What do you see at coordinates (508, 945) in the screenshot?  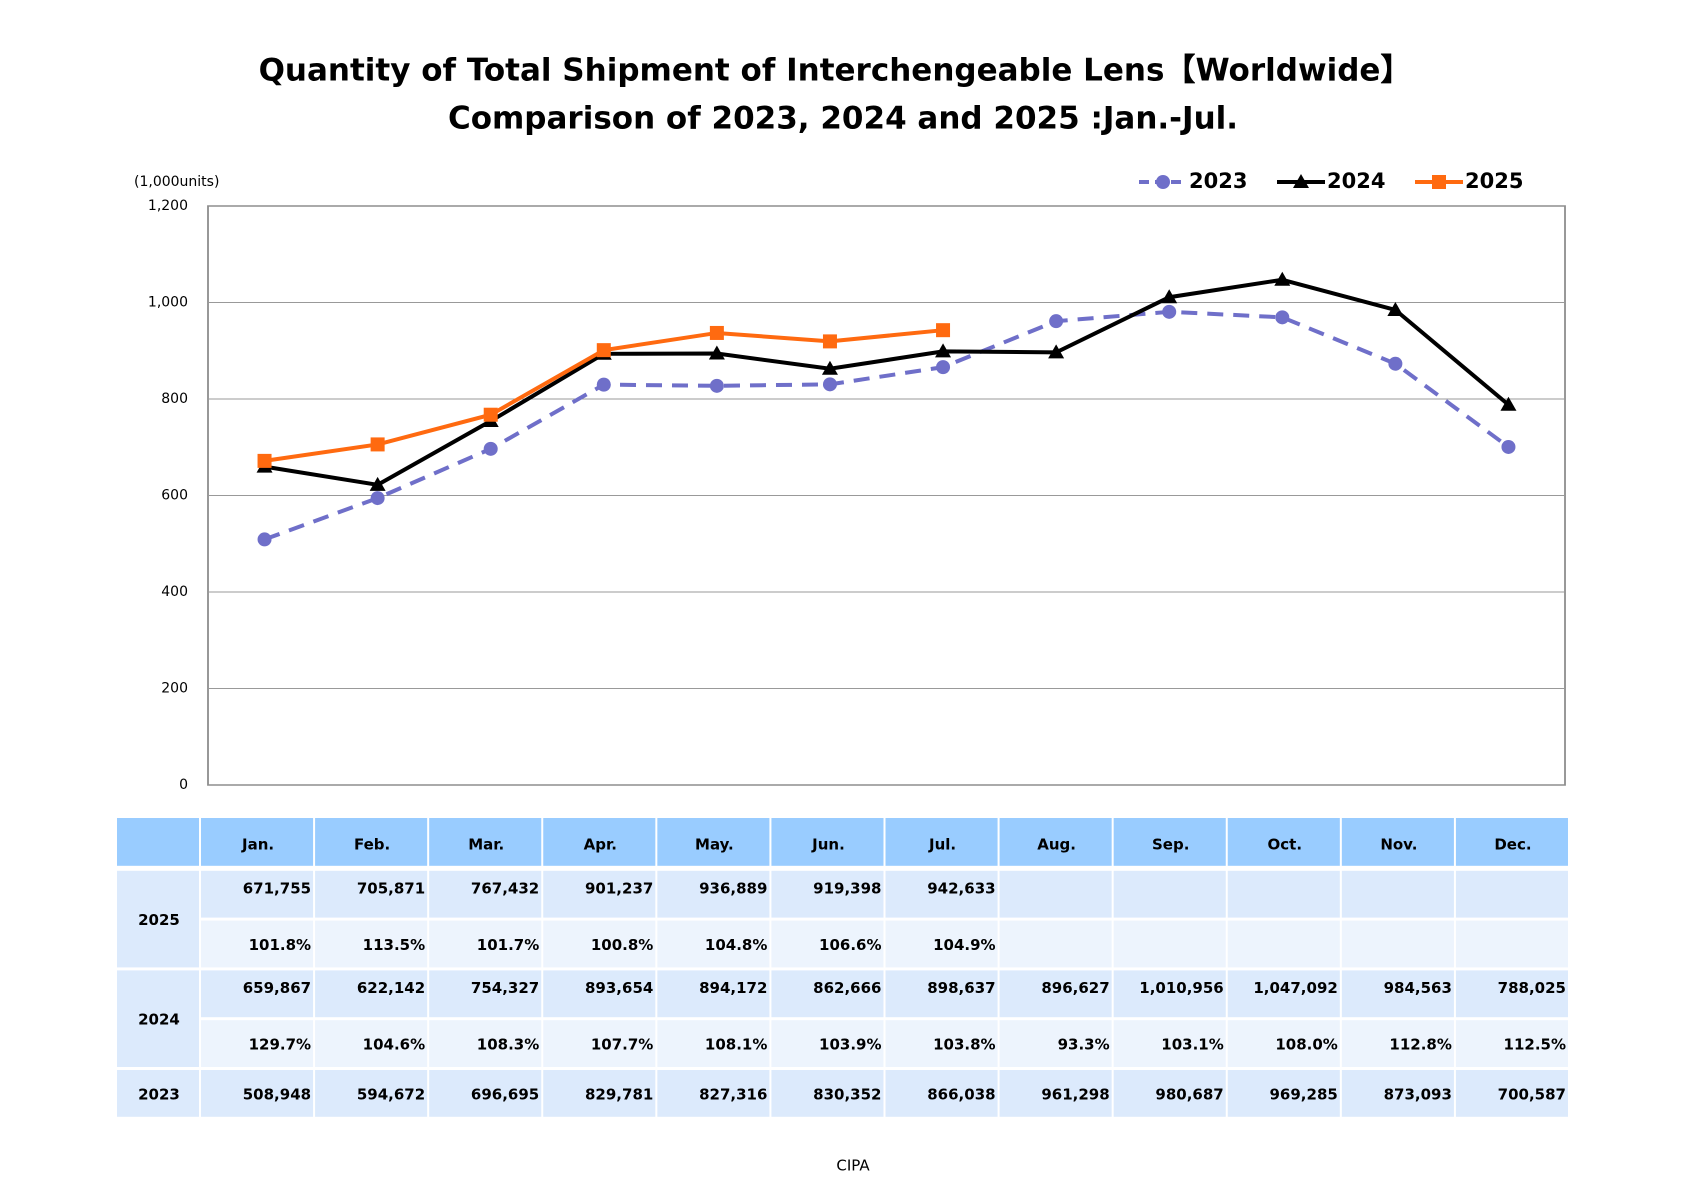 I see `table-value: 101.7%` at bounding box center [508, 945].